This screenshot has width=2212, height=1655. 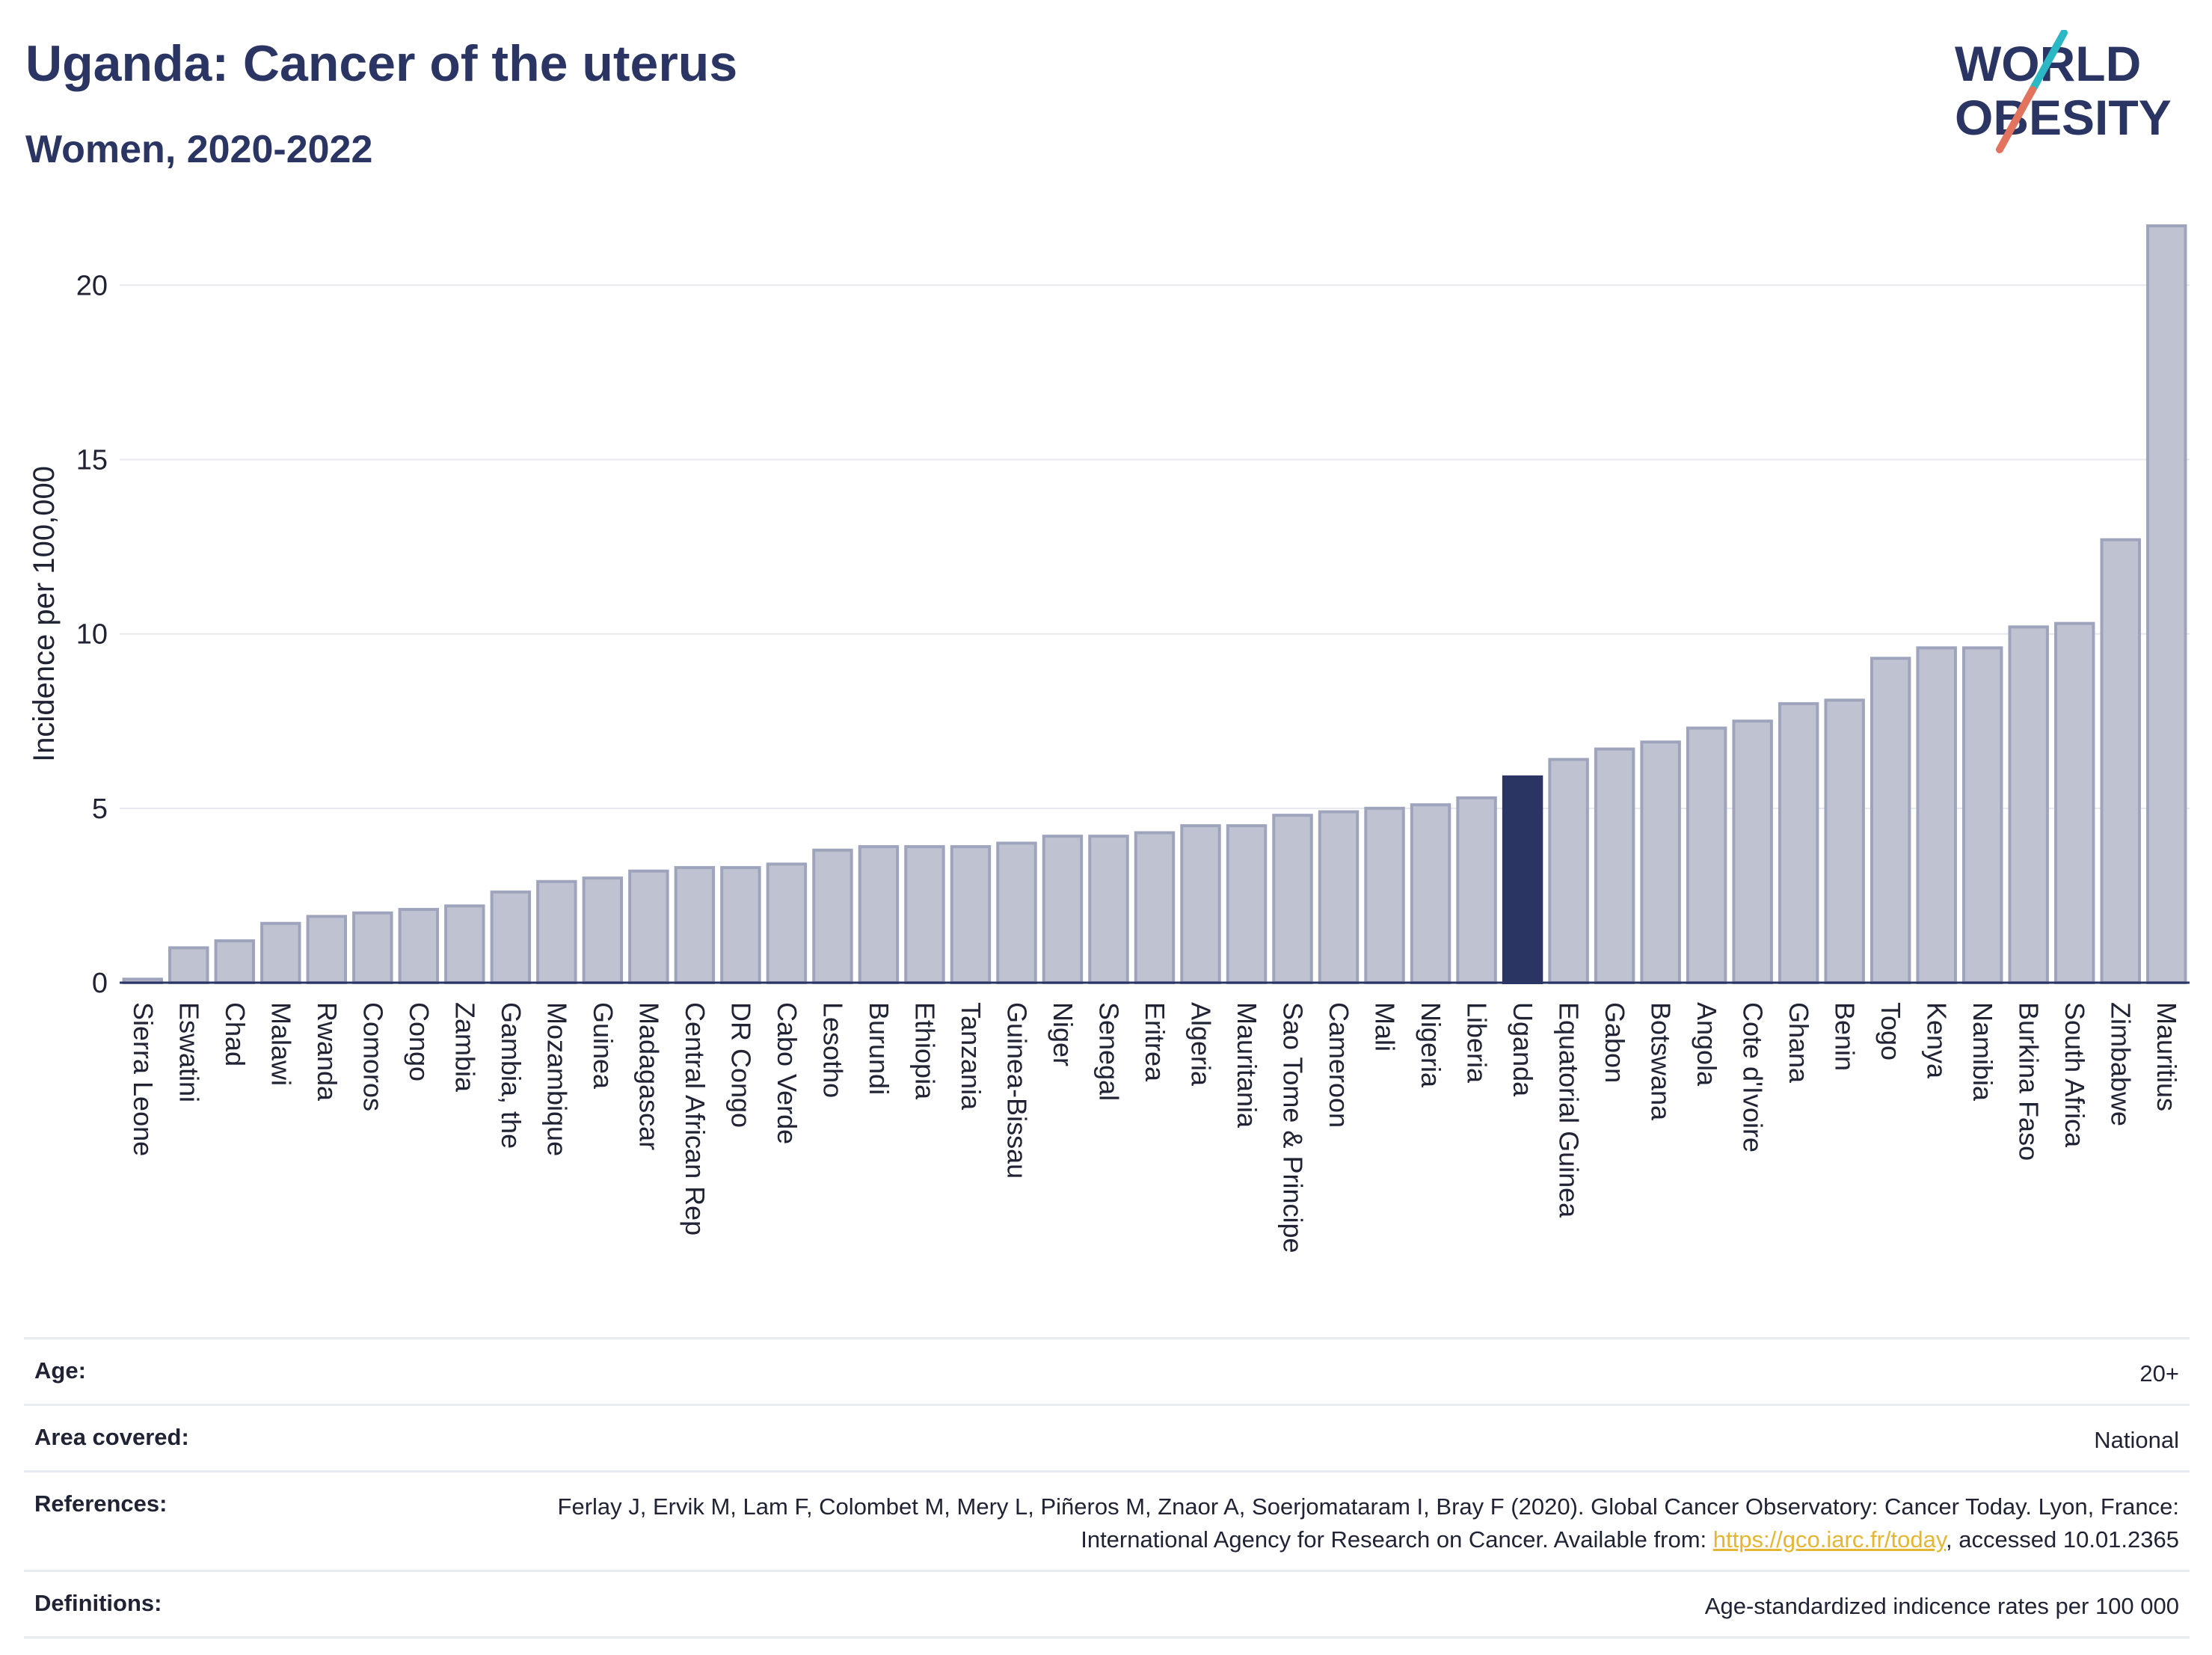 I want to click on x-tick-label: Cabo Verde, so click(x=787, y=1073).